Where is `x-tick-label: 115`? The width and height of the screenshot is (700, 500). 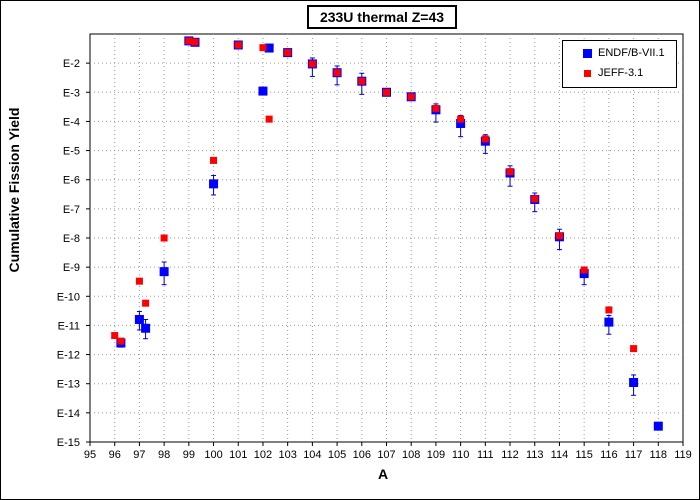
x-tick-label: 115 is located at coordinates (584, 455).